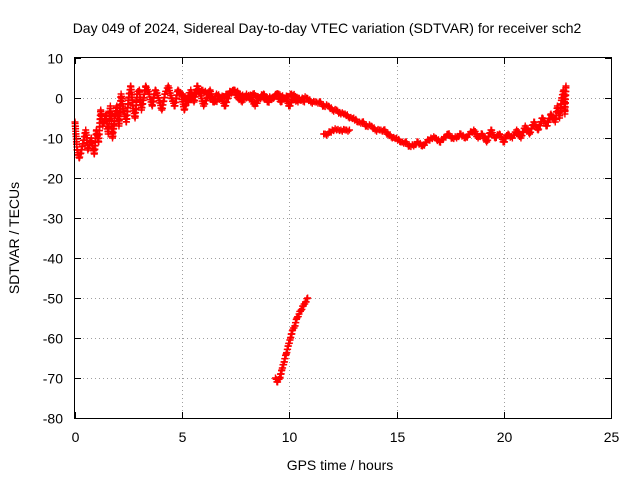 The image size is (640, 480). I want to click on y-tick-label: -20, so click(53, 179).